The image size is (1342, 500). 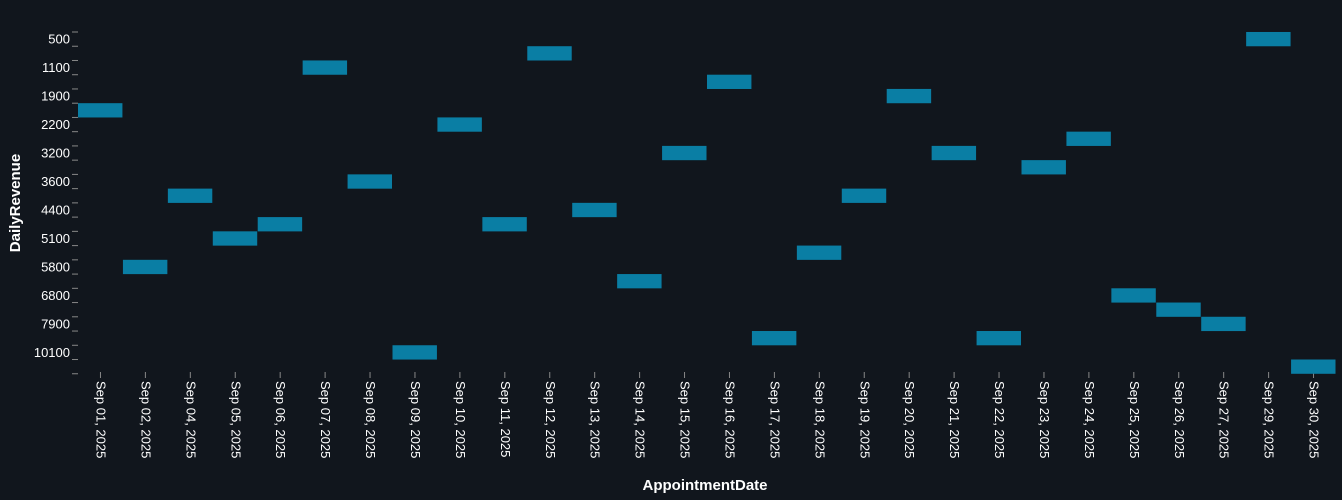 I want to click on x-tick-label: Sep 17, 2025, so click(x=774, y=419).